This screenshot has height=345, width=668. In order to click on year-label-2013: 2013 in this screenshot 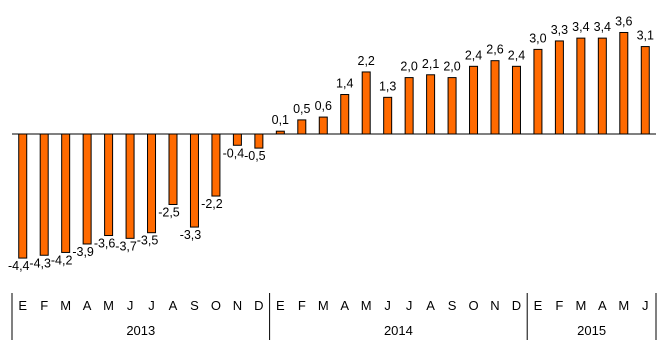, I will do `click(140, 330)`.